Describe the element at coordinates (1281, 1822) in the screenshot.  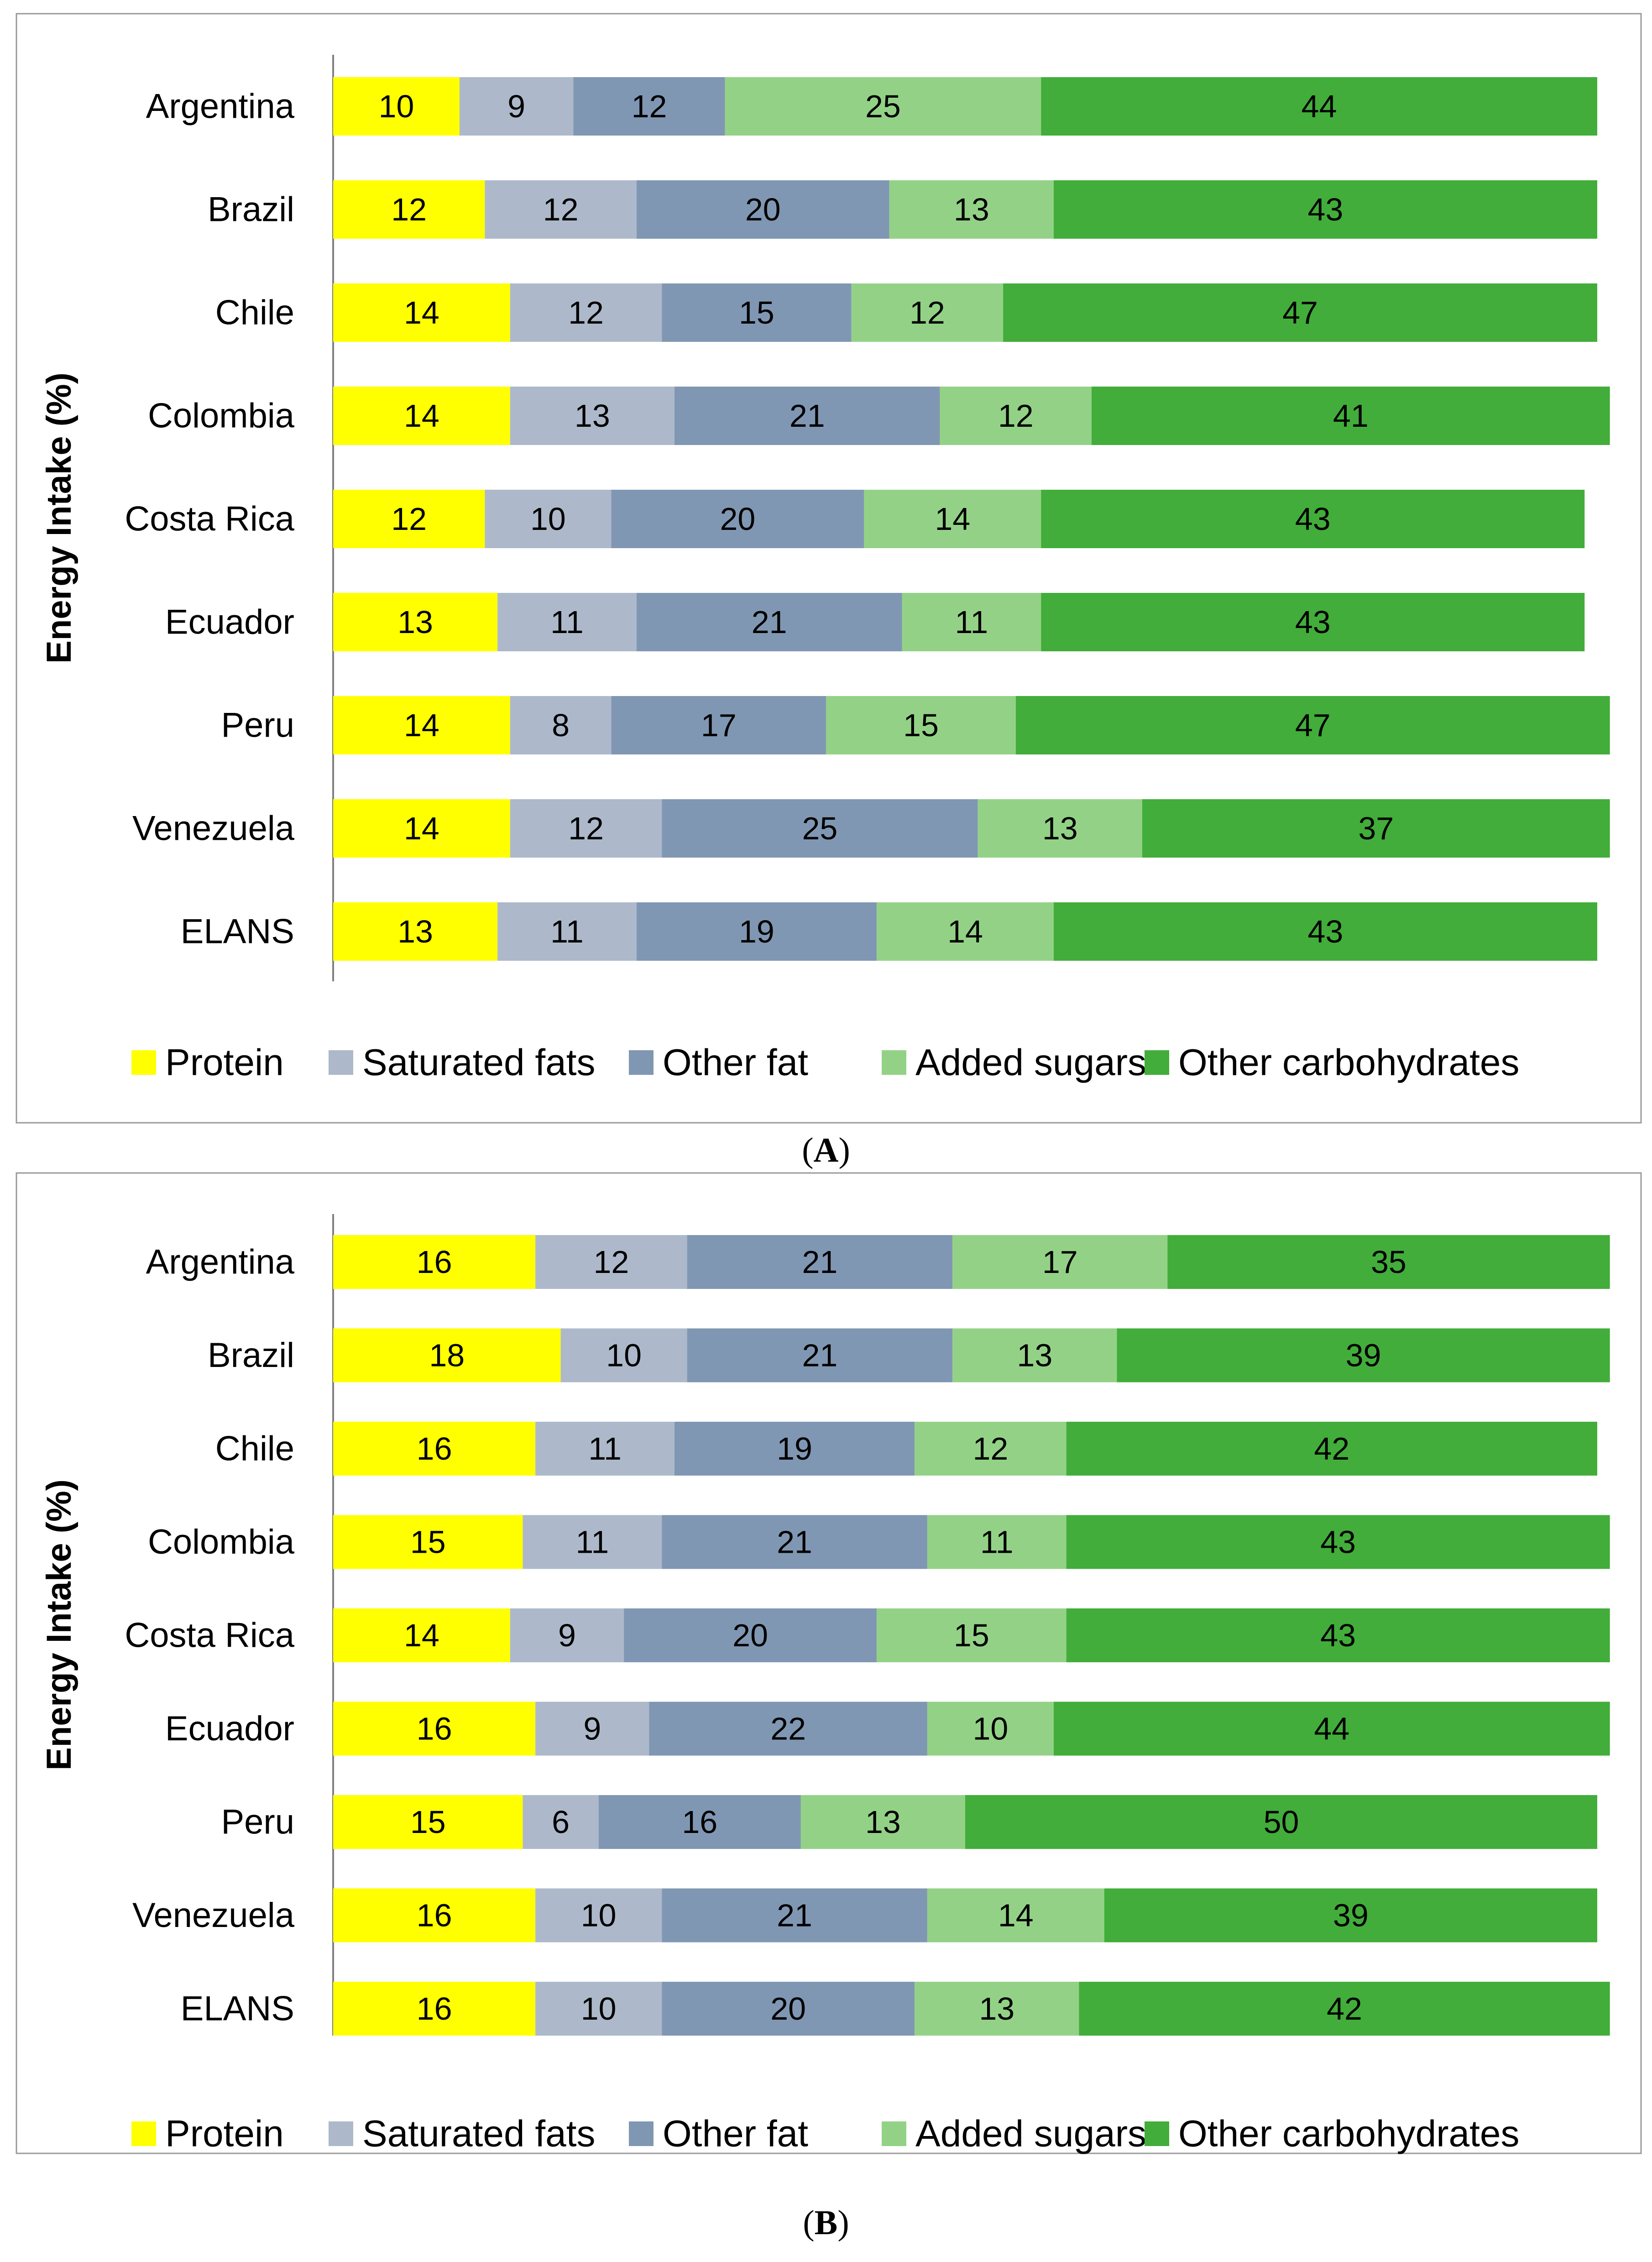
I see `data-label: 50` at that location.